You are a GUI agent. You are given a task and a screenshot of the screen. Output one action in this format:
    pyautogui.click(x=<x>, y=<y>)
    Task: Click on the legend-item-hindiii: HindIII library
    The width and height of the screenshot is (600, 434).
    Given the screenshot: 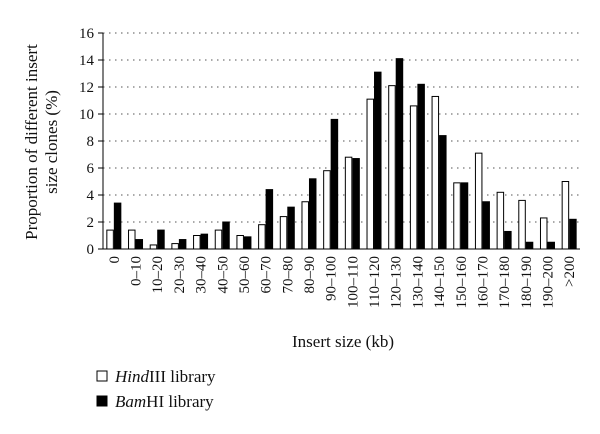 What is the action you would take?
    pyautogui.click(x=156, y=376)
    